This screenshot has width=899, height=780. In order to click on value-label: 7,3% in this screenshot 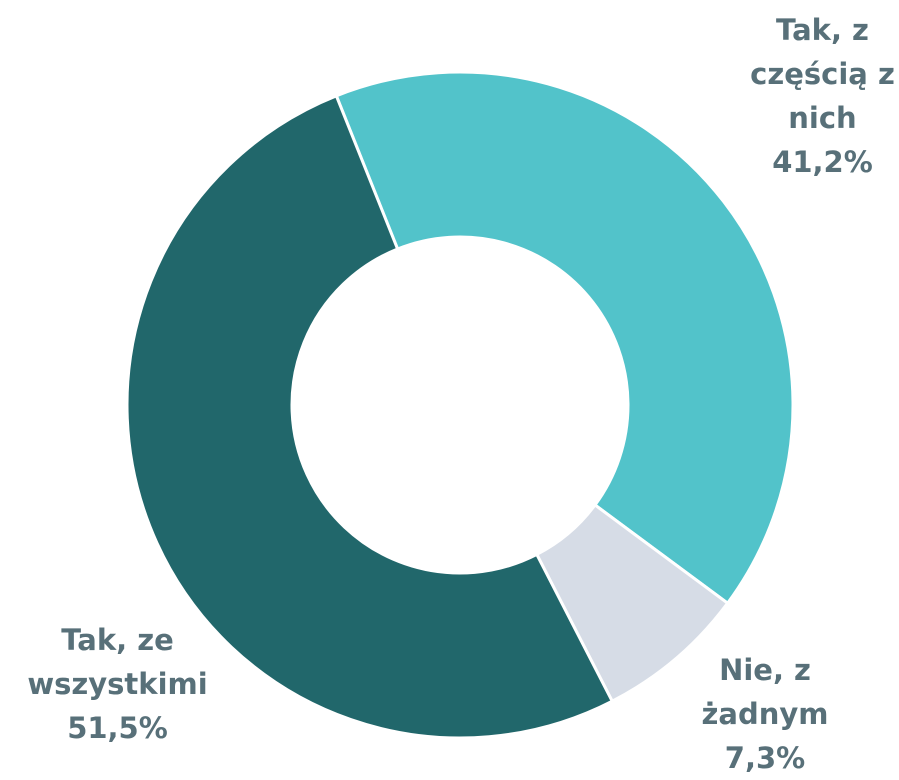, I will do `click(765, 758)`.